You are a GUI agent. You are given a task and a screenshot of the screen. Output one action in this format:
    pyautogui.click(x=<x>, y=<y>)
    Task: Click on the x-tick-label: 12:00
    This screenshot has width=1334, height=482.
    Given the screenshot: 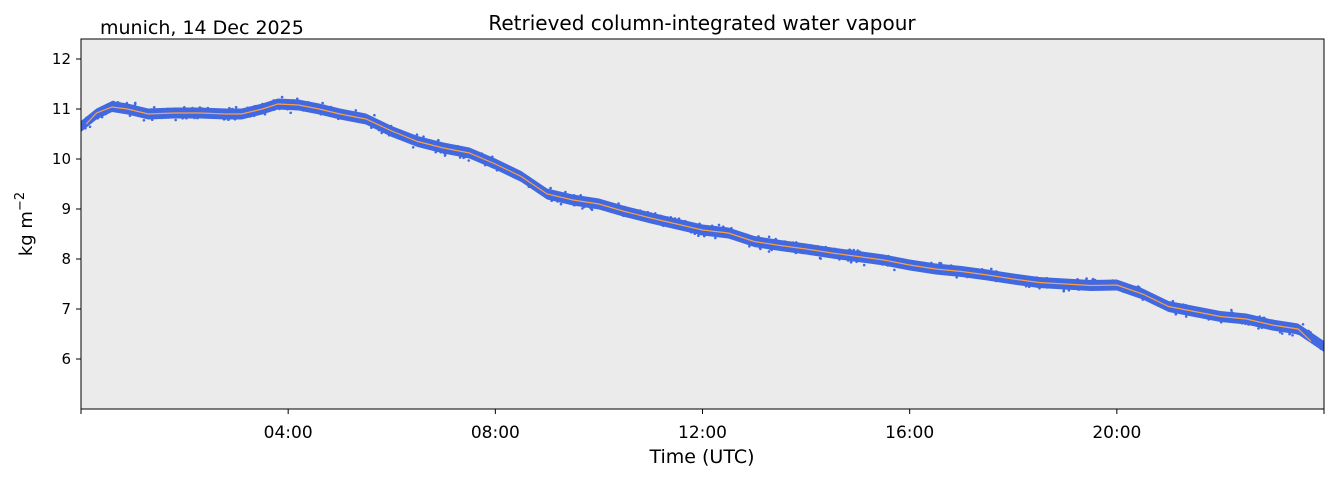 What is the action you would take?
    pyautogui.click(x=702, y=433)
    